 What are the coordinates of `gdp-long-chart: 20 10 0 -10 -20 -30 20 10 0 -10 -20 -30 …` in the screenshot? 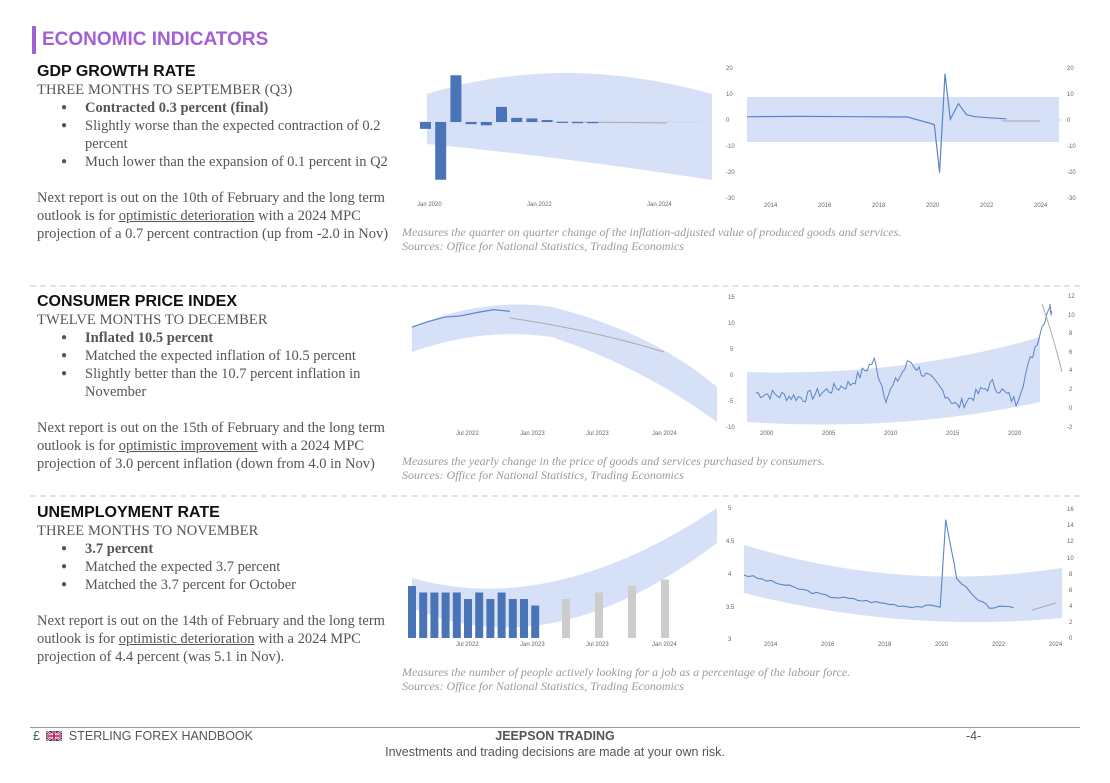 It's located at (901, 137).